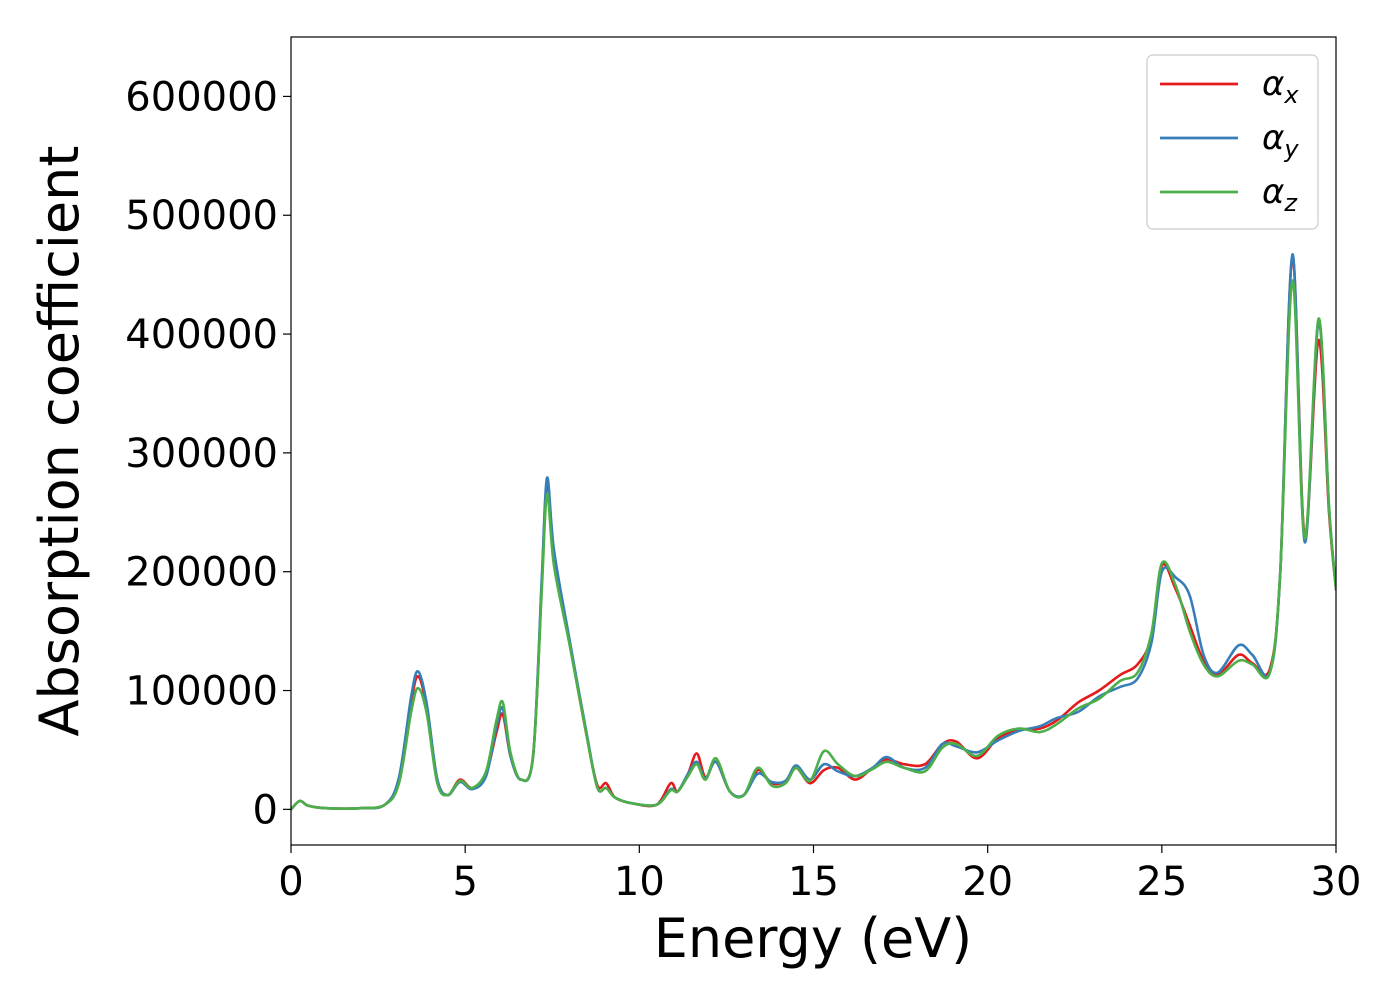  I want to click on y-tick-label: 400000, so click(201, 335).